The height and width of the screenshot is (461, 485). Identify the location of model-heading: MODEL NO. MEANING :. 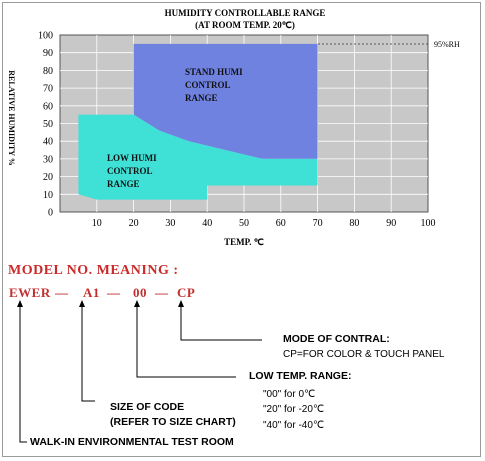
(93, 270).